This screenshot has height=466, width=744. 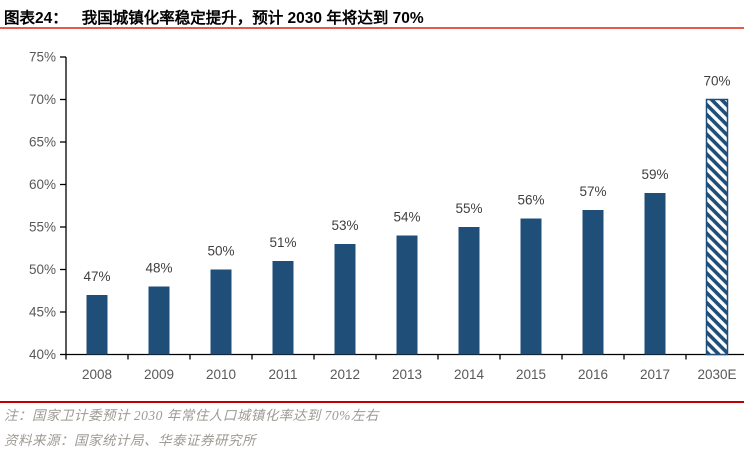 What do you see at coordinates (654, 174) in the screenshot?
I see `bar-value-label: 59%` at bounding box center [654, 174].